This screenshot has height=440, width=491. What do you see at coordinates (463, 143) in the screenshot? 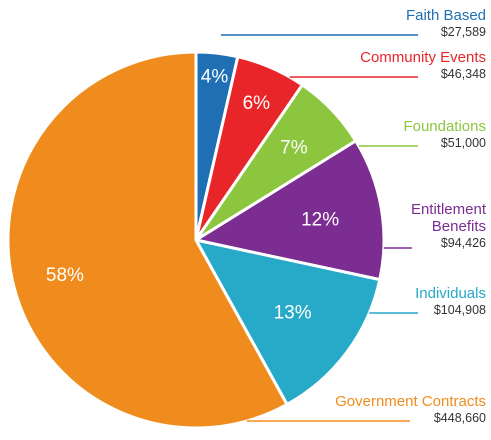
I see `amount-label-foundations: $51,000` at bounding box center [463, 143].